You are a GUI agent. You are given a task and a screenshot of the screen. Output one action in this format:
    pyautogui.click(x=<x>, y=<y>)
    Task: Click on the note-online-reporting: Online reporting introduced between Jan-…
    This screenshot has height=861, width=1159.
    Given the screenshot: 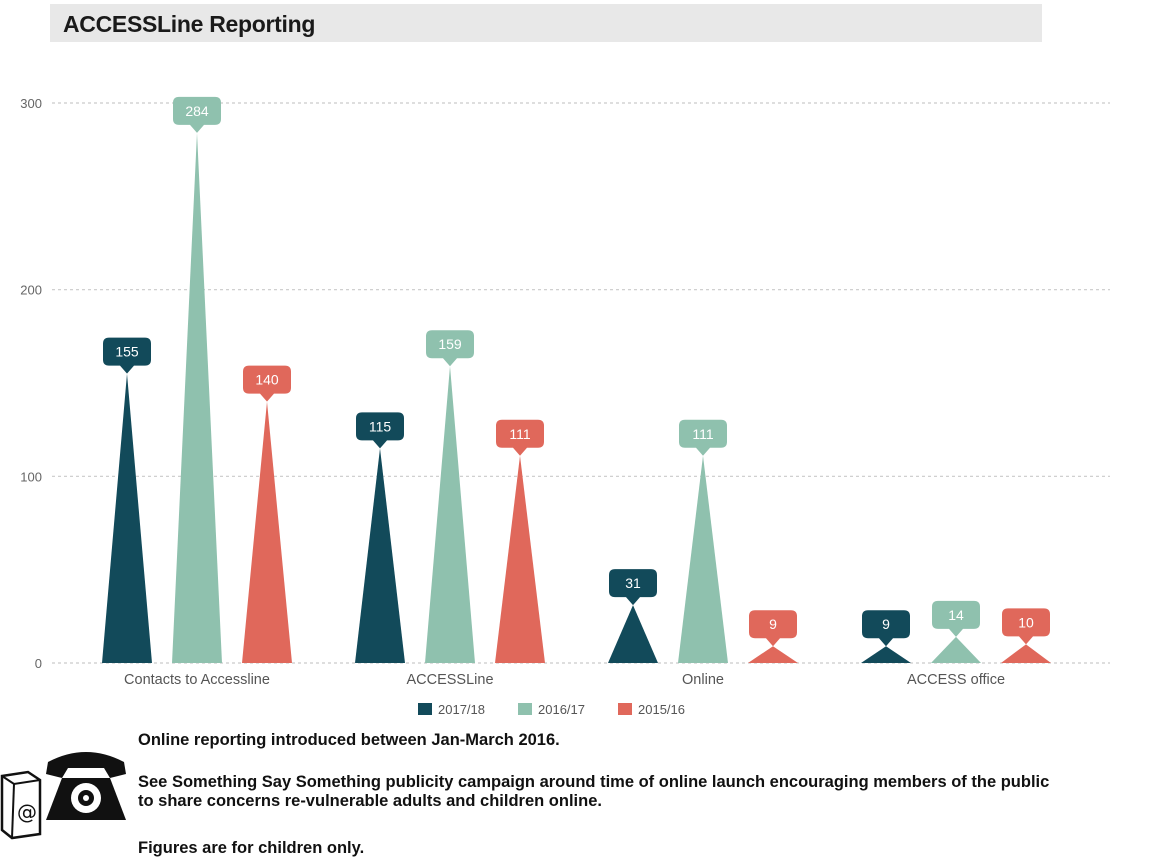 What is the action you would take?
    pyautogui.click(x=349, y=740)
    